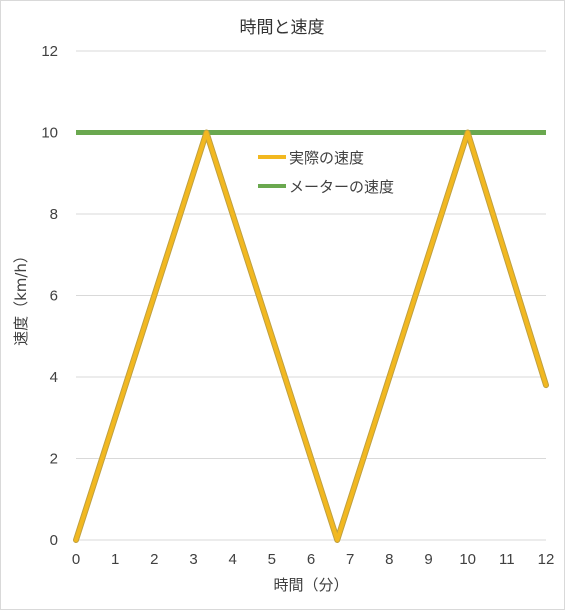 This screenshot has width=565, height=610. Describe the element at coordinates (54, 459) in the screenshot. I see `y-tick-label: 2` at that location.